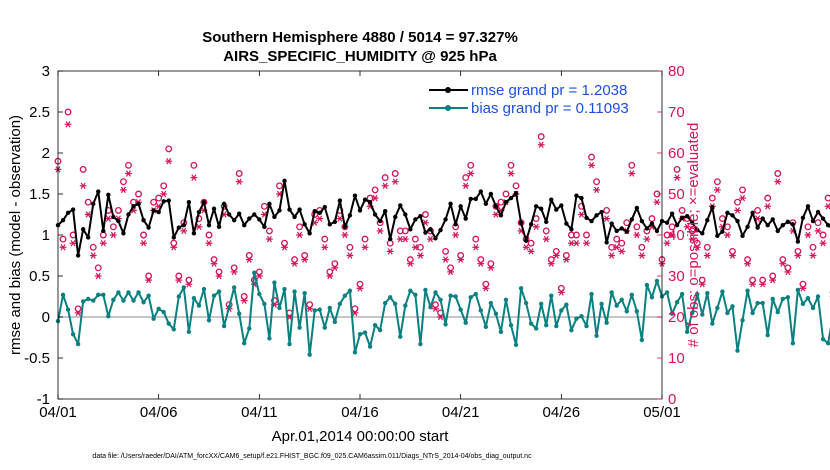  Describe the element at coordinates (671, 235) in the screenshot. I see `right-y-axis-ticks: 0 10 20 30 40 50 60 70 80` at that location.